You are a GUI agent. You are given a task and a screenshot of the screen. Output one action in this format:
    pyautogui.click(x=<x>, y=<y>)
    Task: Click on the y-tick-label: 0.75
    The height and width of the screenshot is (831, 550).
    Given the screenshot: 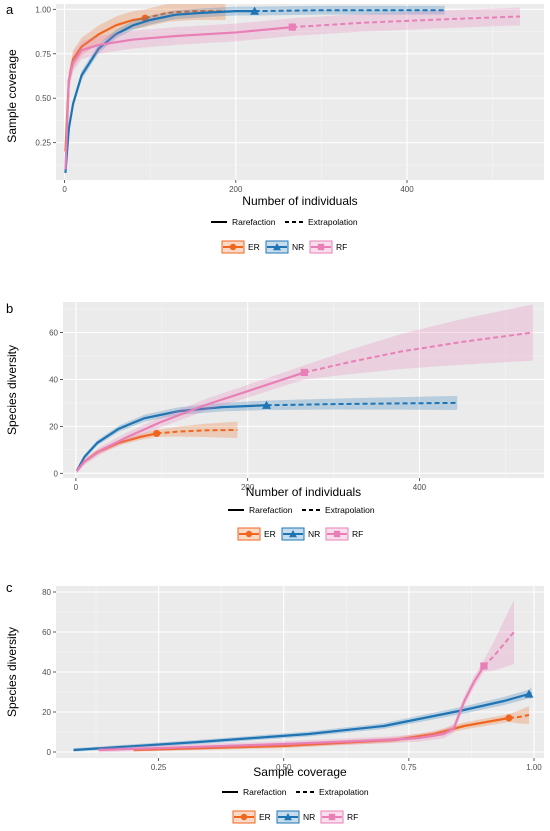 What is the action you would take?
    pyautogui.click(x=43, y=54)
    